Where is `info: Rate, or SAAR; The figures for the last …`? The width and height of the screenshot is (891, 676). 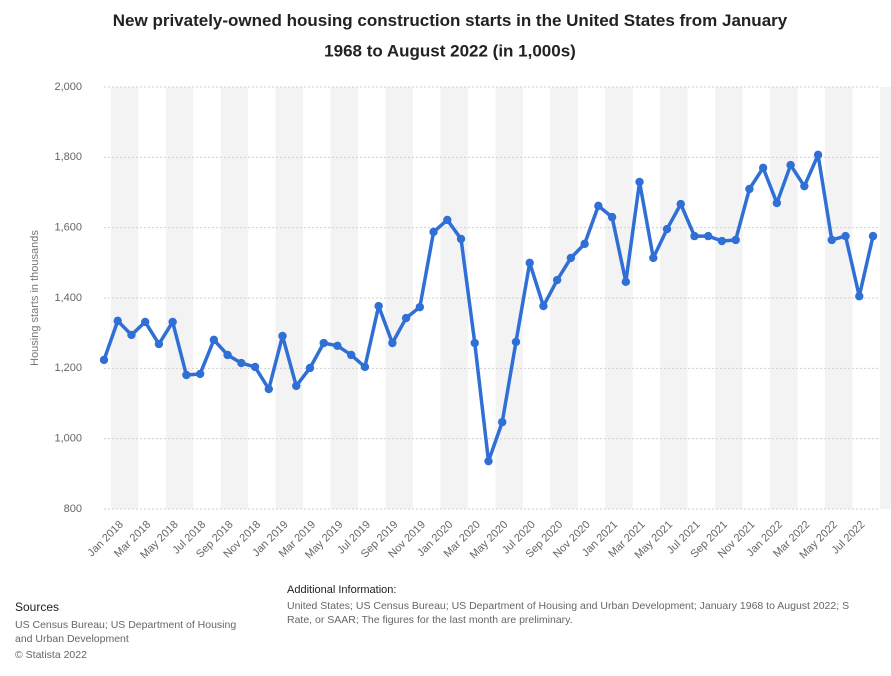
info: Rate, or SAAR; The figures for the last … is located at coordinates (430, 620).